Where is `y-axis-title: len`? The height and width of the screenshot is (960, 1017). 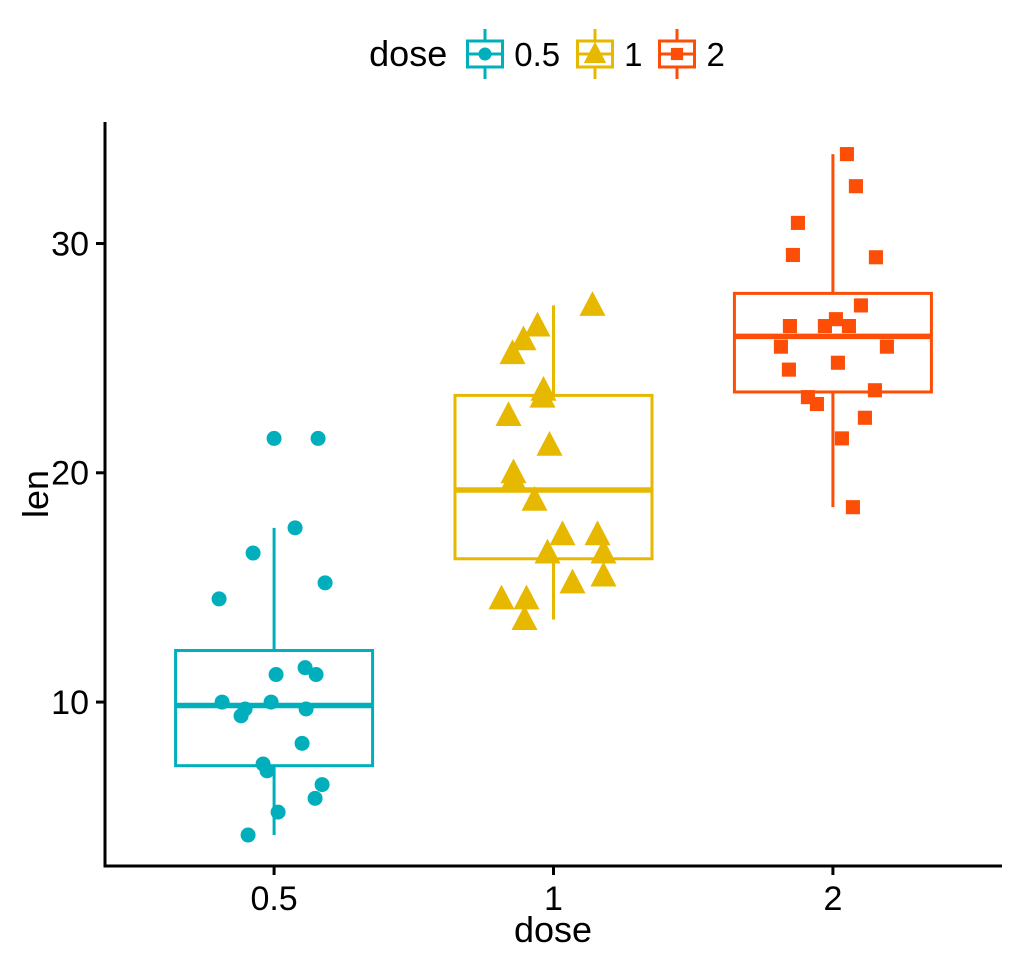 y-axis-title: len is located at coordinates (35, 494).